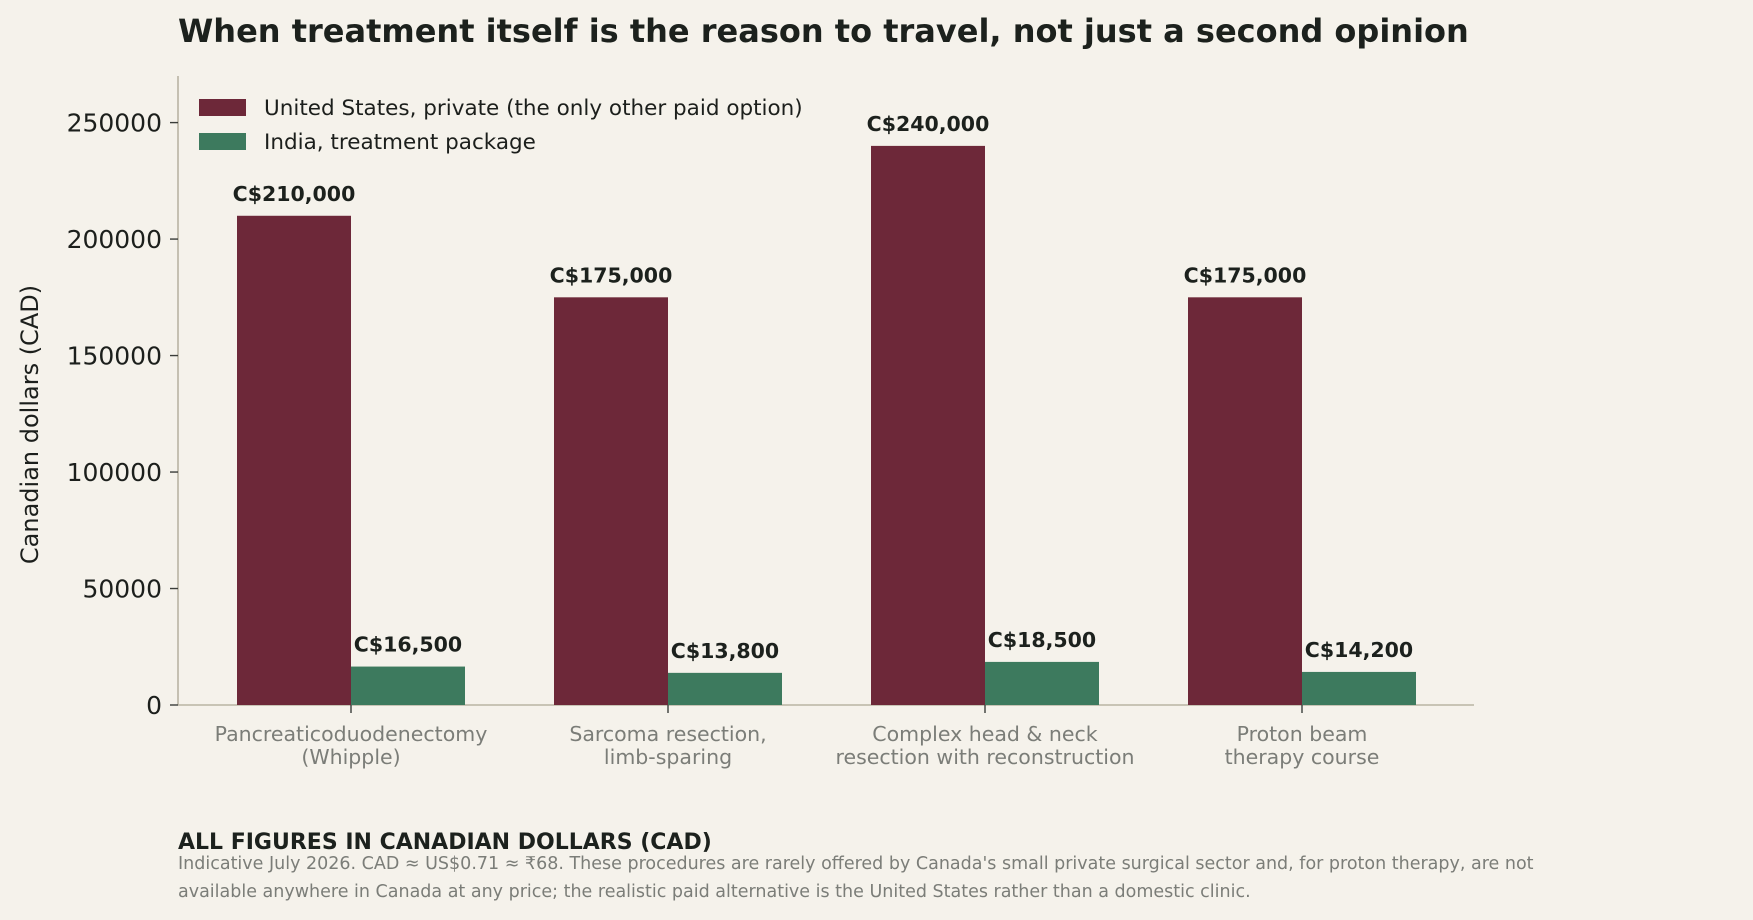 This screenshot has height=920, width=1753. What do you see at coordinates (114, 472) in the screenshot?
I see `y-tick-label: 100000` at bounding box center [114, 472].